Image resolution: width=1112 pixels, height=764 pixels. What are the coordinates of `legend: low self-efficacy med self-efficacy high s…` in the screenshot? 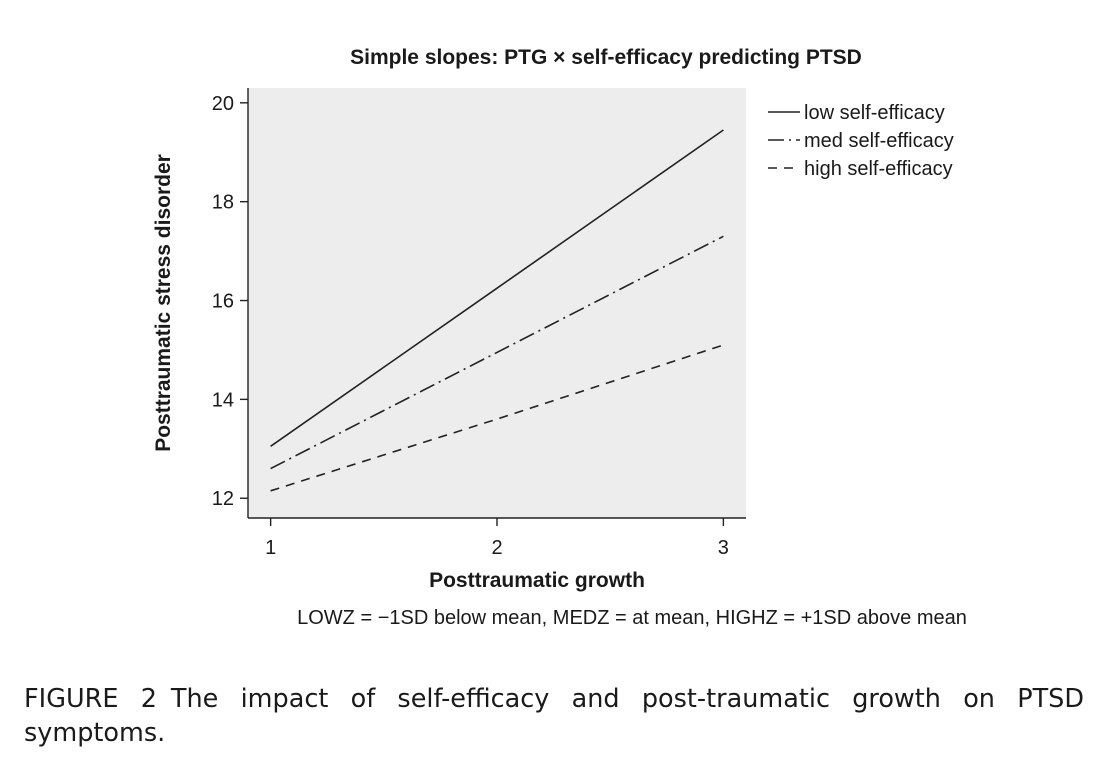 It's located at (861, 141).